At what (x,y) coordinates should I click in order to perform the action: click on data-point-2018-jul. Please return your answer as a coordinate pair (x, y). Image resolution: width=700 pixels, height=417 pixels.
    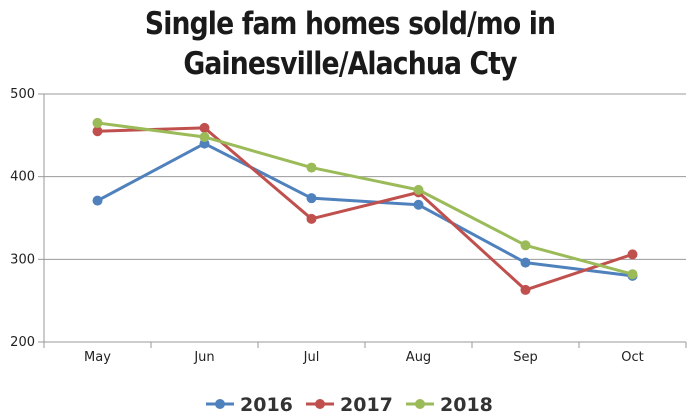
    Looking at the image, I should click on (311, 167).